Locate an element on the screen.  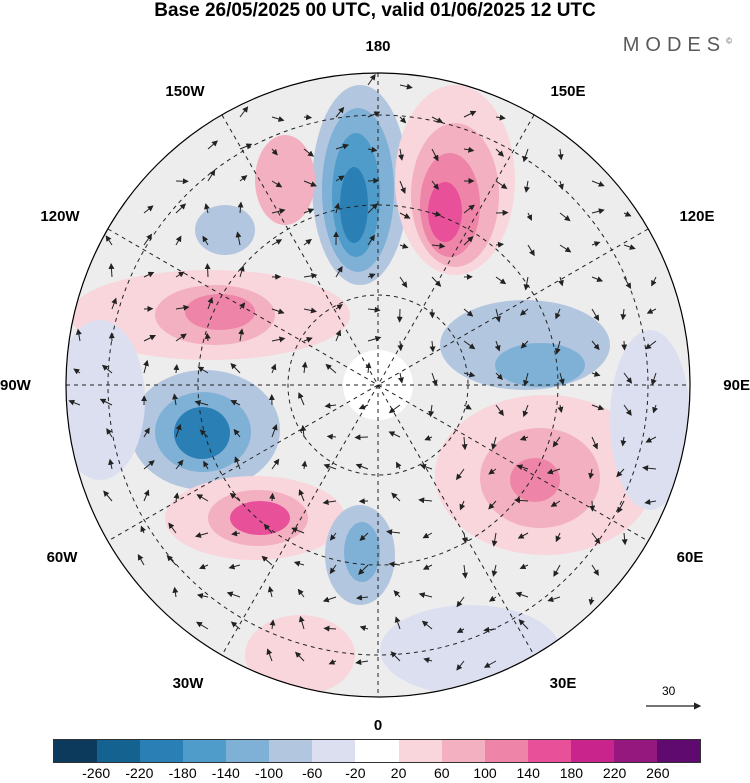
colorbar-tick-label: -20 is located at coordinates (355, 773).